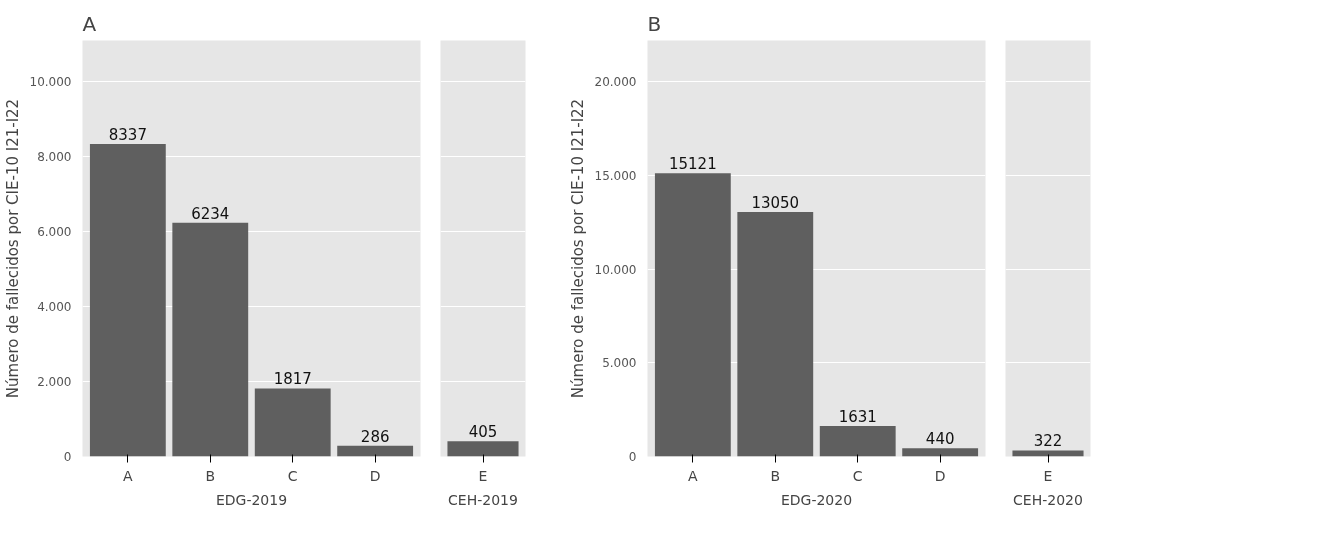 This screenshot has width=1328, height=554. I want to click on chart-title: B, so click(654, 23).